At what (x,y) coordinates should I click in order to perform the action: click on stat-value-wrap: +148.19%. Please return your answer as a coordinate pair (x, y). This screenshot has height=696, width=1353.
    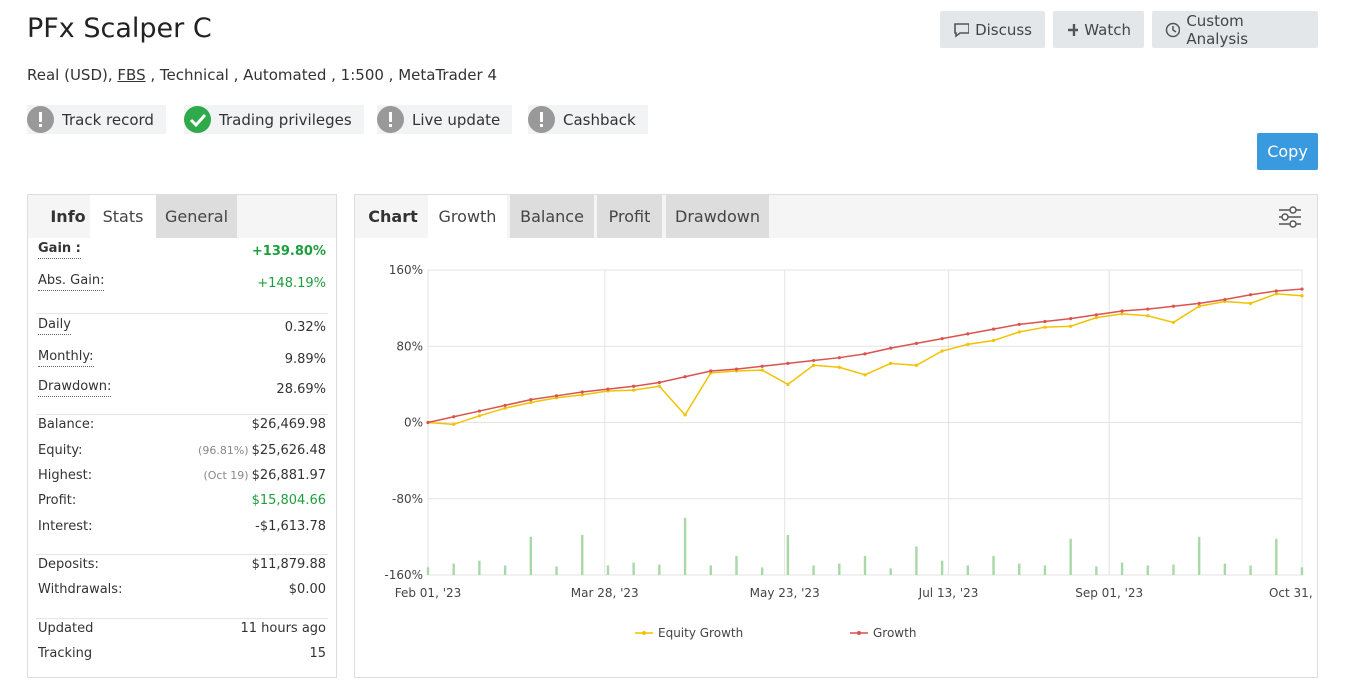
    Looking at the image, I should click on (291, 283).